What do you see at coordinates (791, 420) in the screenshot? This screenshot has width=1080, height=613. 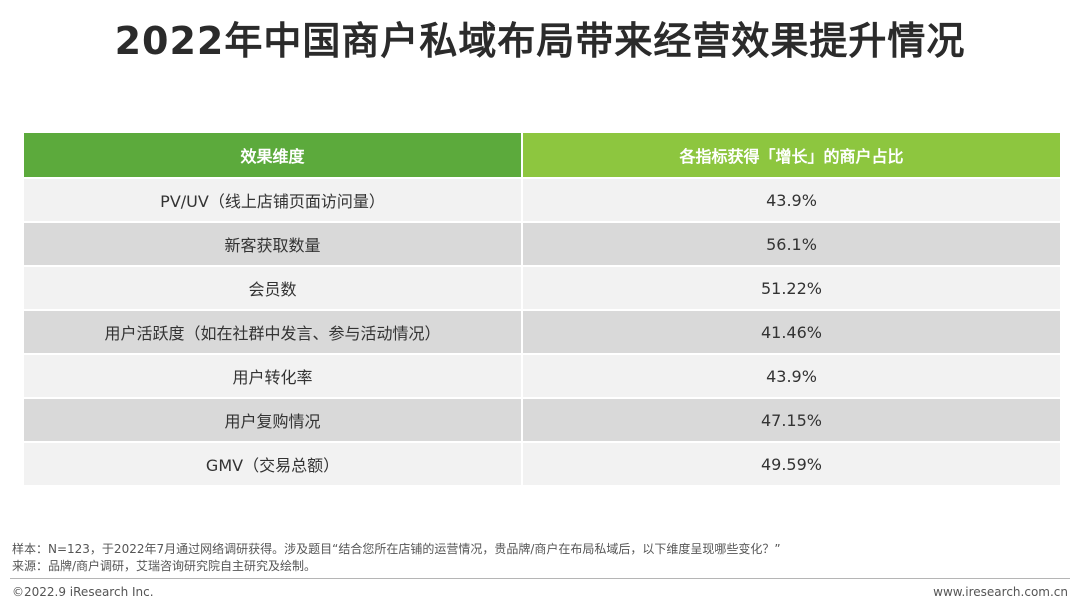 I see `share-cell: 47.15%` at bounding box center [791, 420].